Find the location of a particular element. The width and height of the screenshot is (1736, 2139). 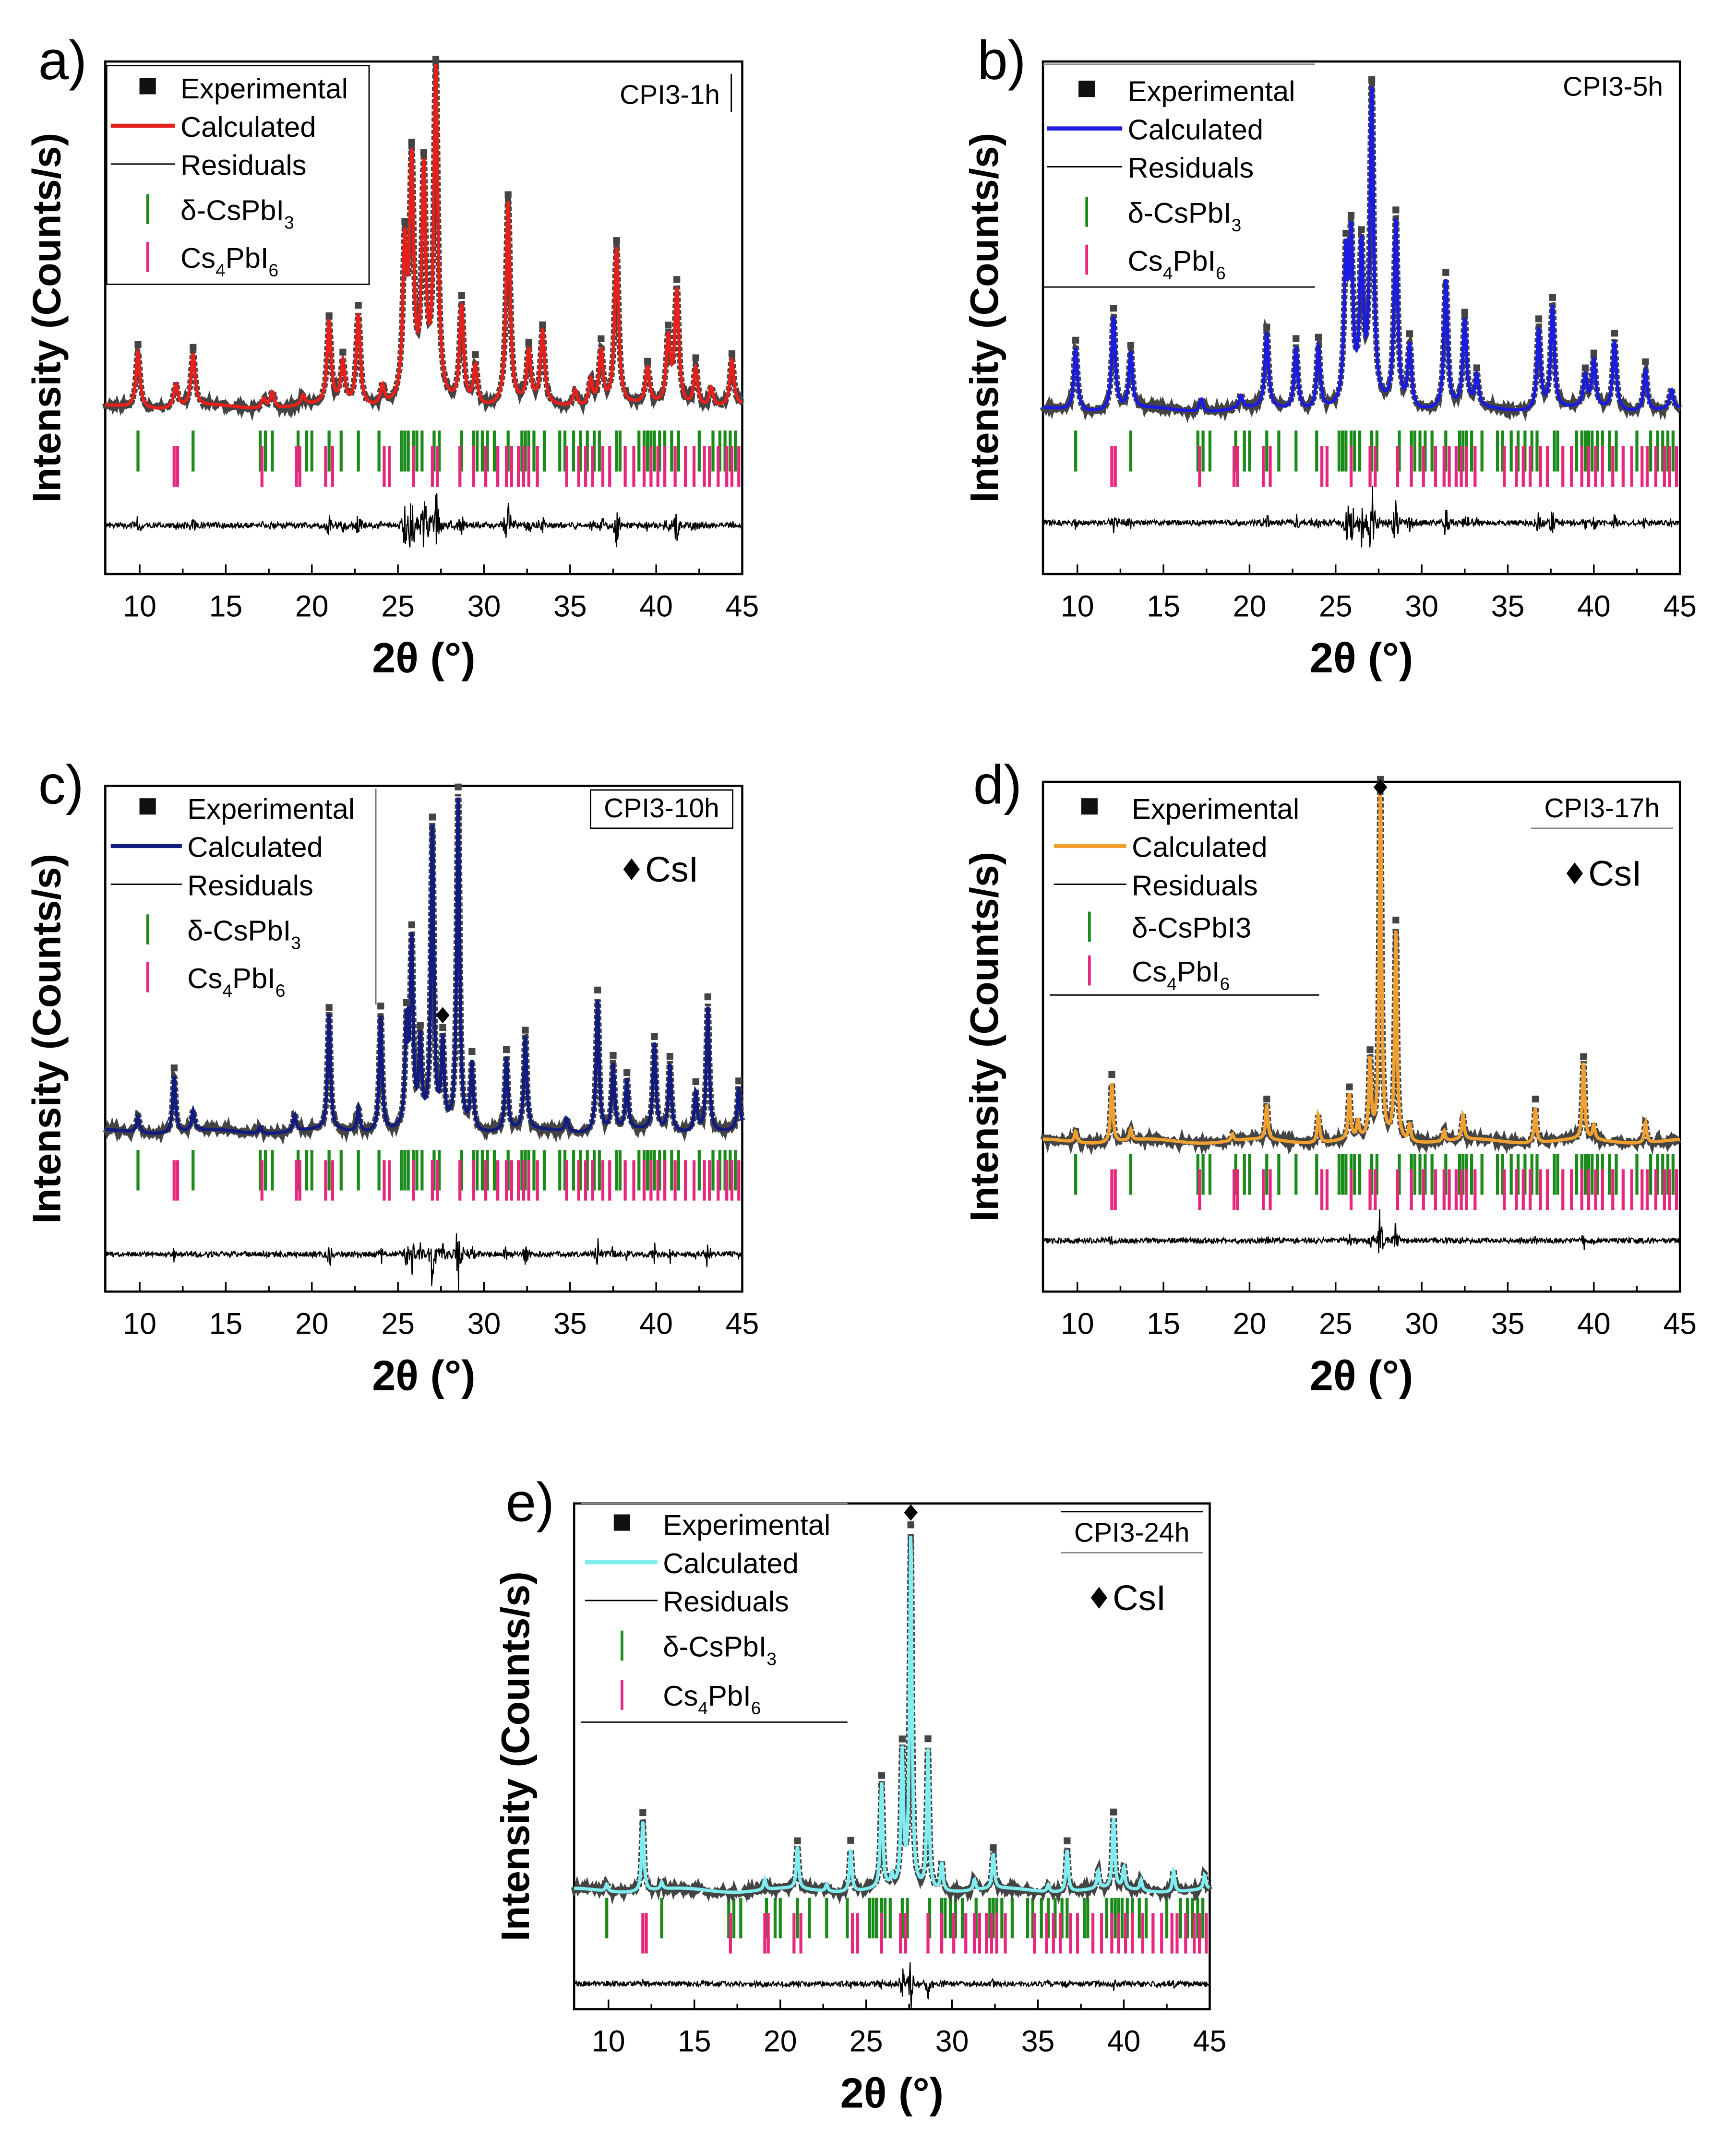

label-part: Experimental is located at coordinates (1211, 91).